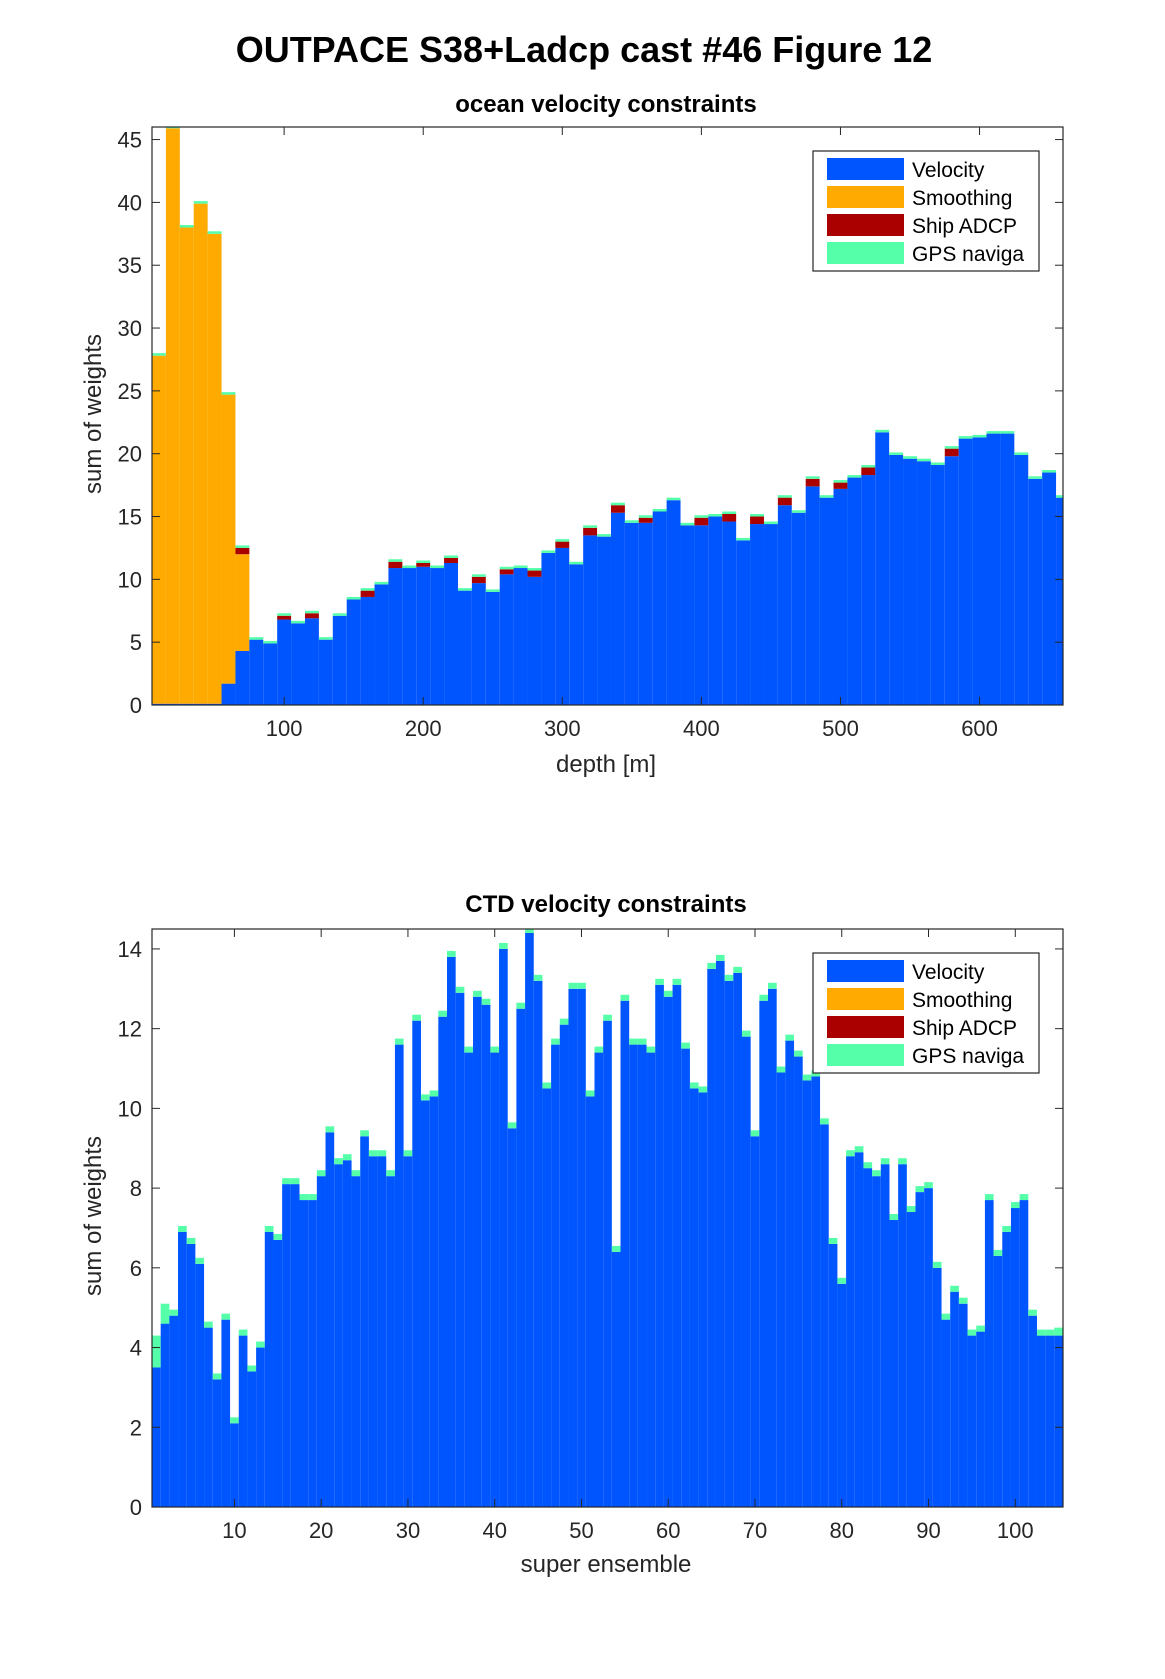  Describe the element at coordinates (605, 904) in the screenshot. I see `chart-title: CTD velocity constraints` at that location.